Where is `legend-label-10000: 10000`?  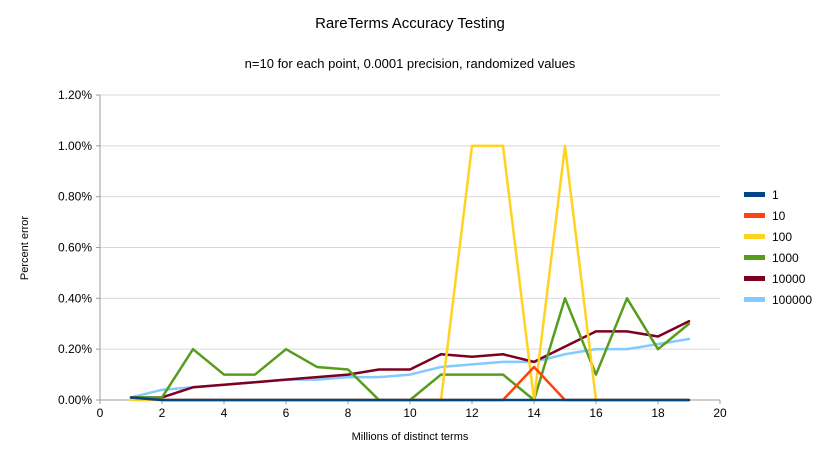
legend-label-10000: 10000 is located at coordinates (789, 278).